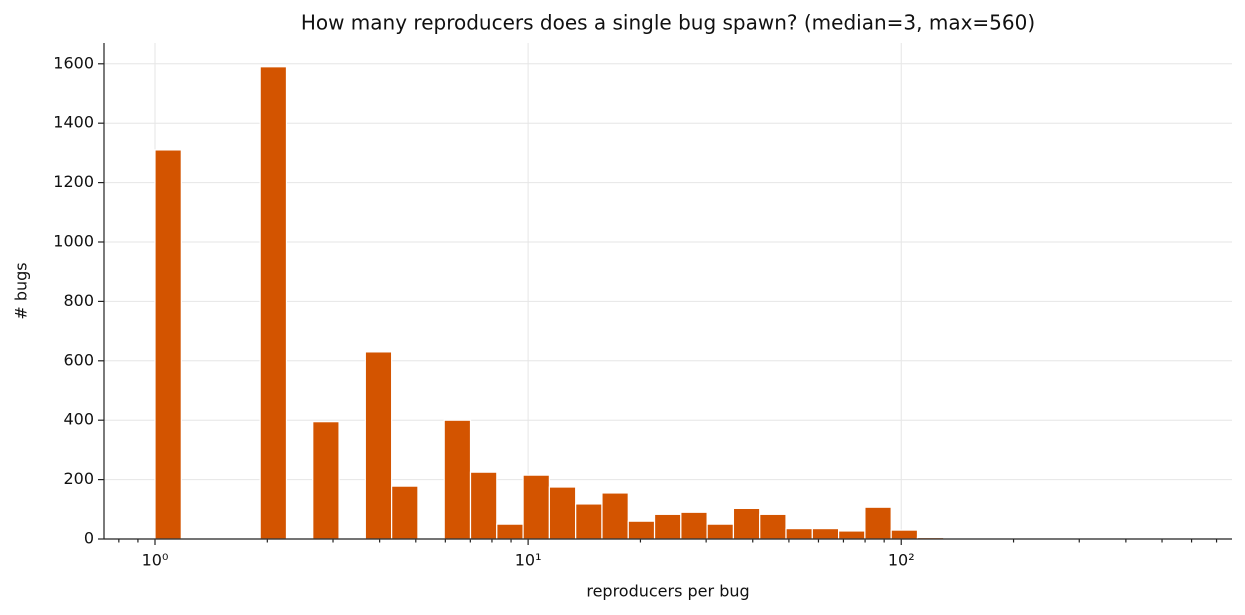 This screenshot has width=1245, height=615. Describe the element at coordinates (155, 560) in the screenshot. I see `x-tick-label: 10⁰` at that location.